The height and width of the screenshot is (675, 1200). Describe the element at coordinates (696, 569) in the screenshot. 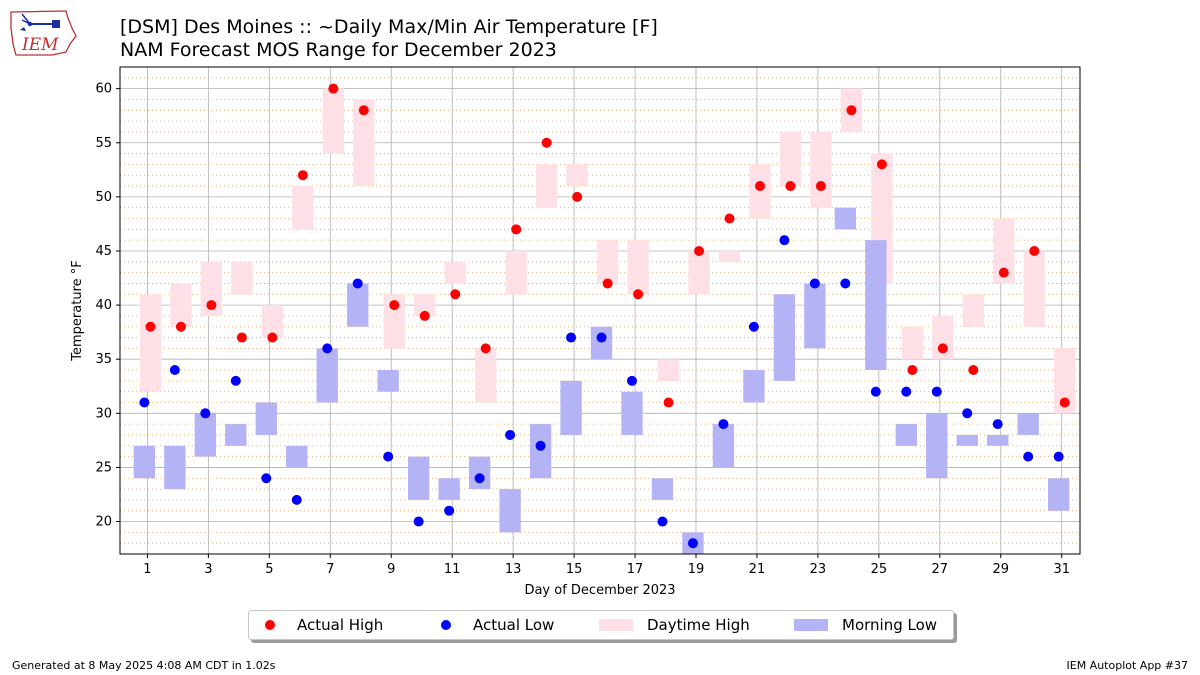

I see `x-tick-label: 19` at that location.